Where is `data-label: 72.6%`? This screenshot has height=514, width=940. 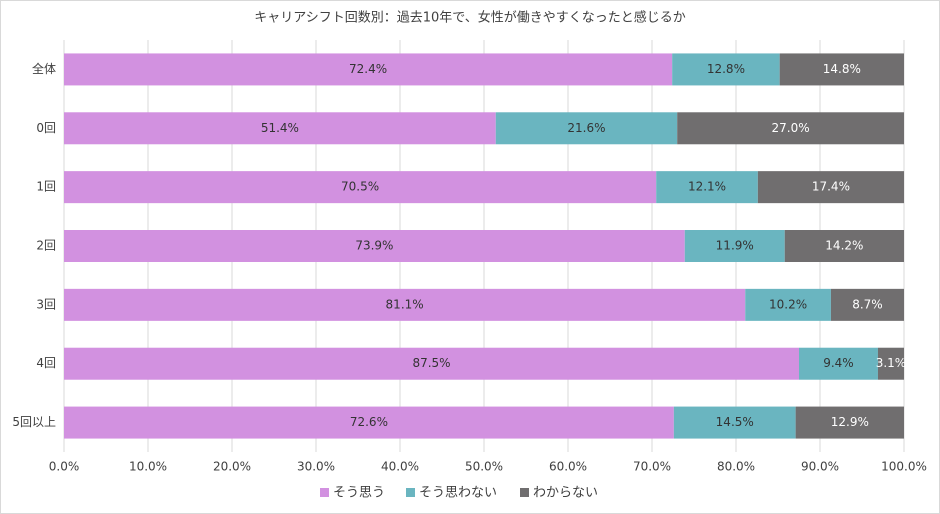 data-label: 72.6% is located at coordinates (369, 422).